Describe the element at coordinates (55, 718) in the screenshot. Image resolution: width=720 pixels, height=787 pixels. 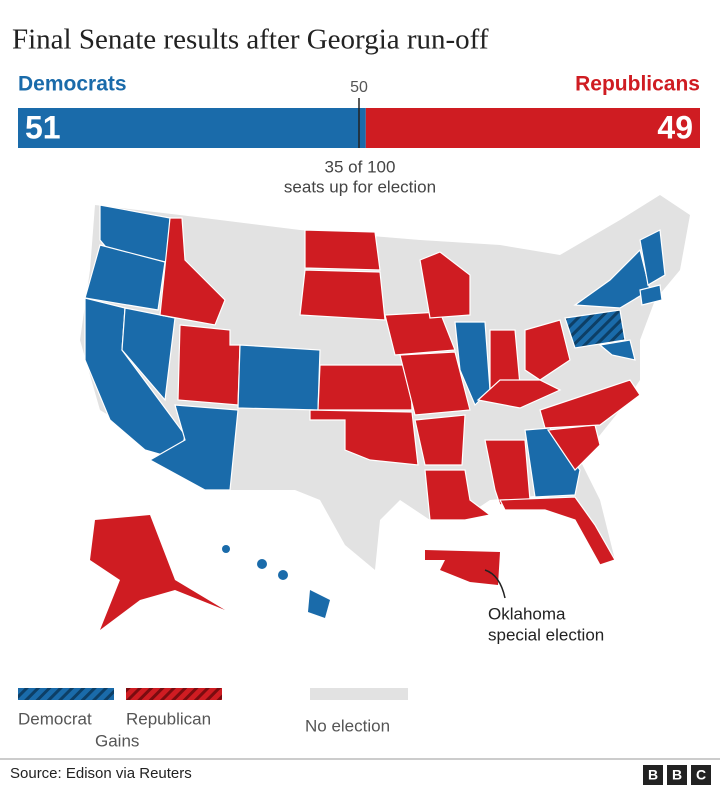
I see `legend-label: Democrat` at that location.